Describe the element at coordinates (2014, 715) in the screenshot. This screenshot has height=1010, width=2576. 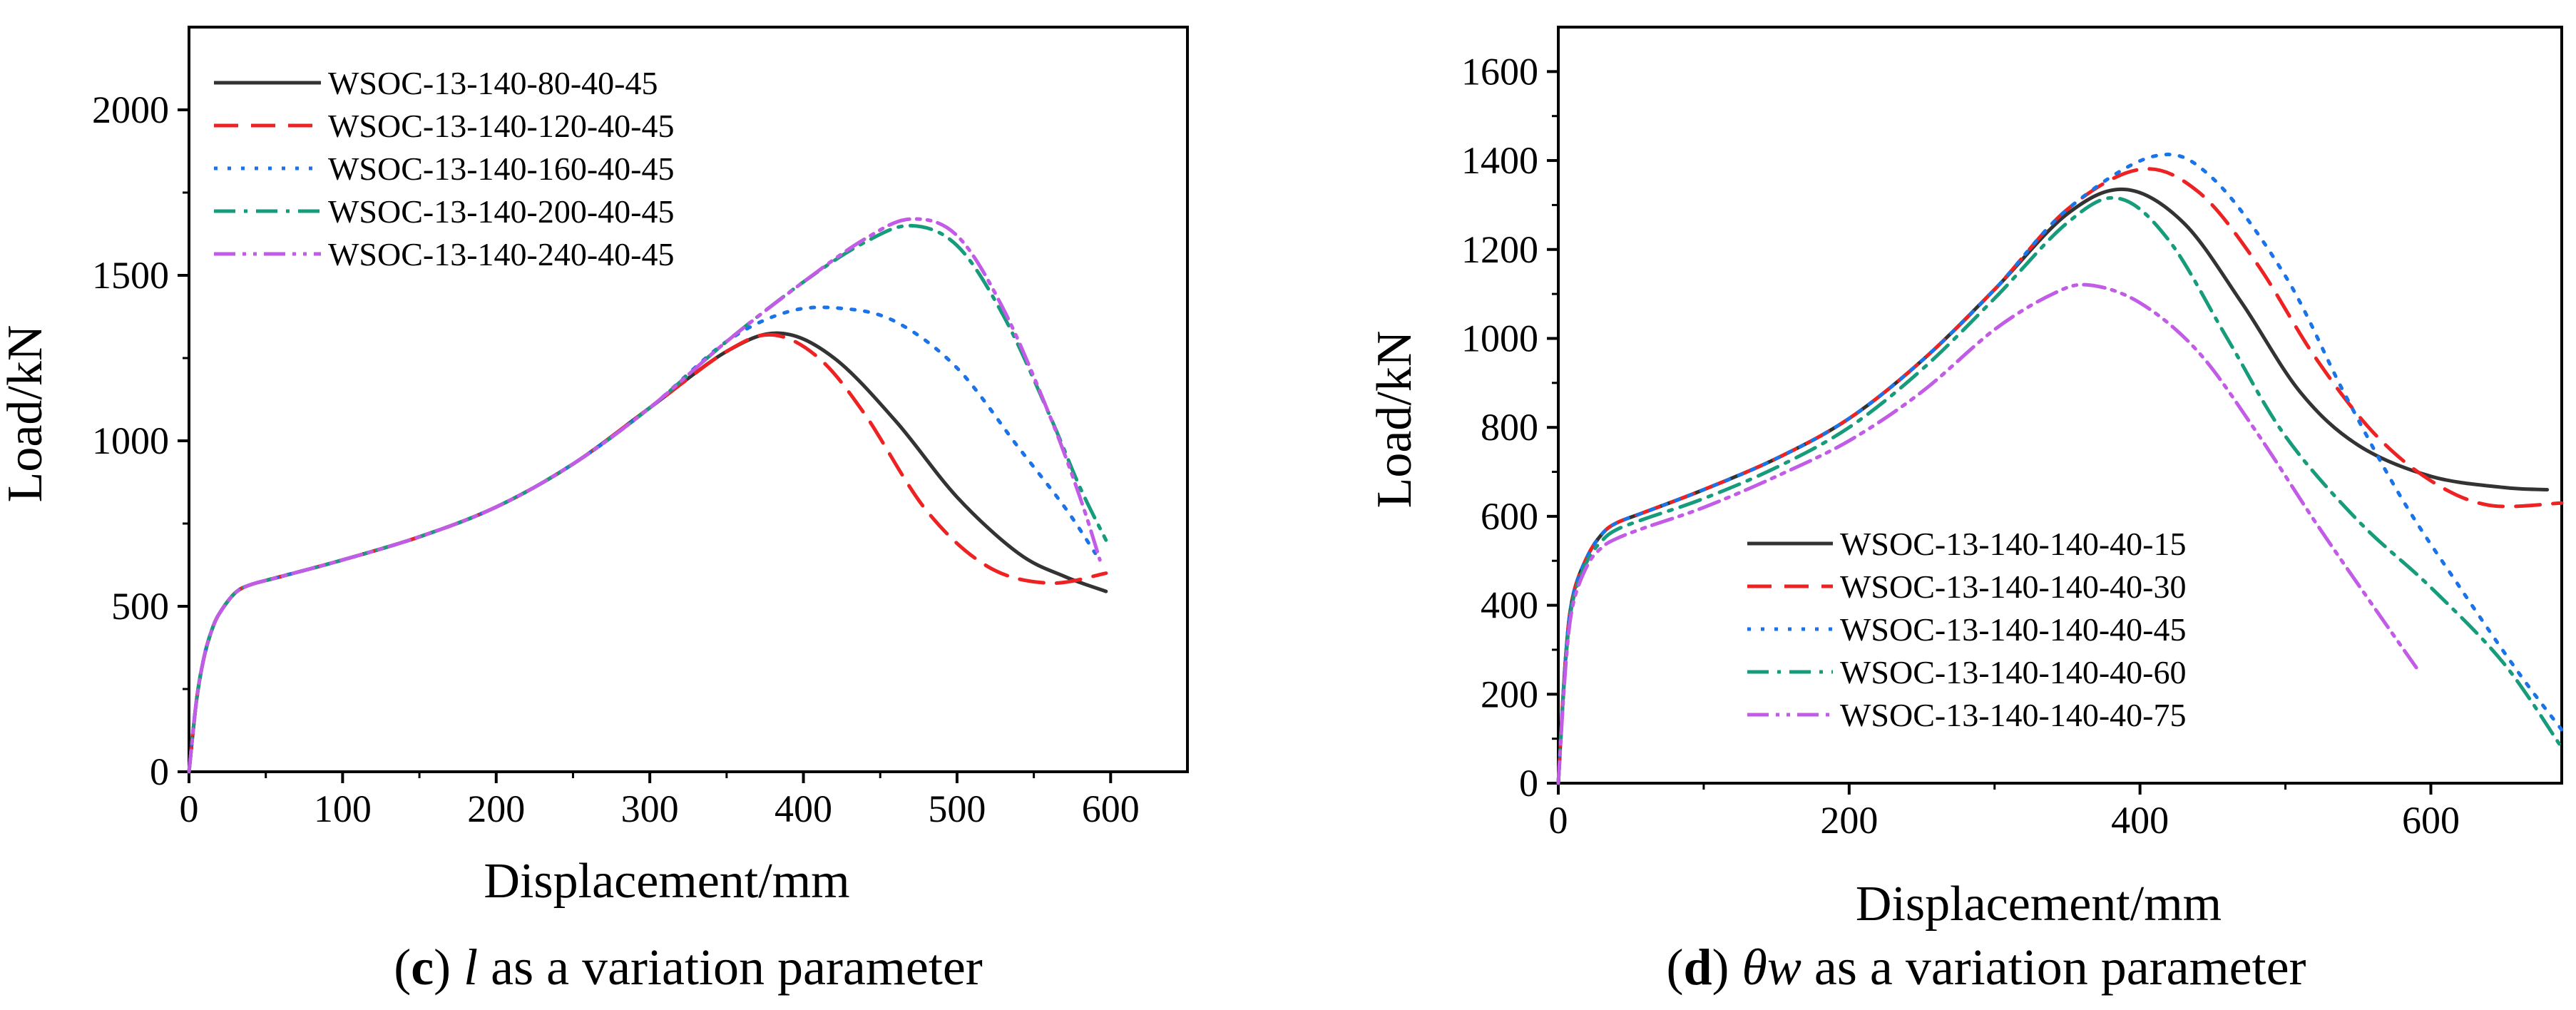
I see `legend-label-5: WSOC-13-140-140-40-75` at that location.